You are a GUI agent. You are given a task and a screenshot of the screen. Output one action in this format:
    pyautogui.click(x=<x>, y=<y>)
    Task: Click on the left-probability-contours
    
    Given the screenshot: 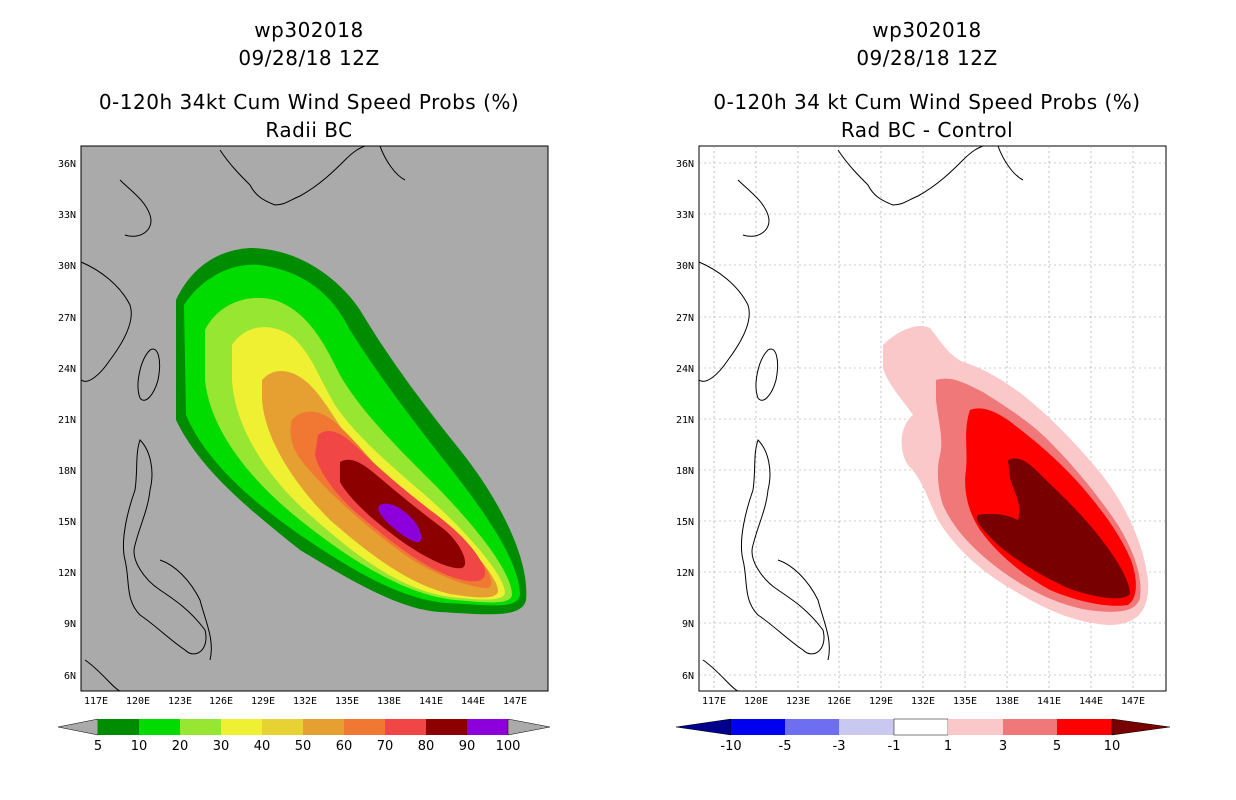 What is the action you would take?
    pyautogui.click(x=351, y=431)
    